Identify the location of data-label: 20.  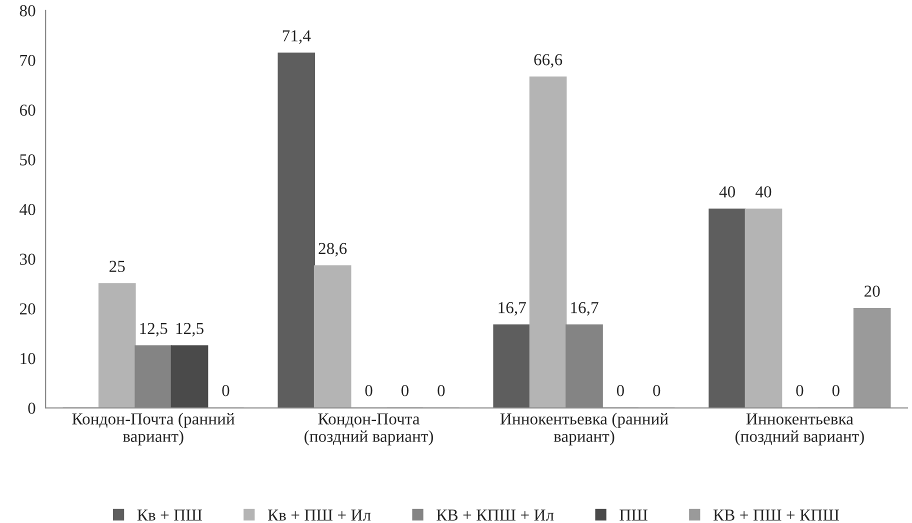
(872, 291).